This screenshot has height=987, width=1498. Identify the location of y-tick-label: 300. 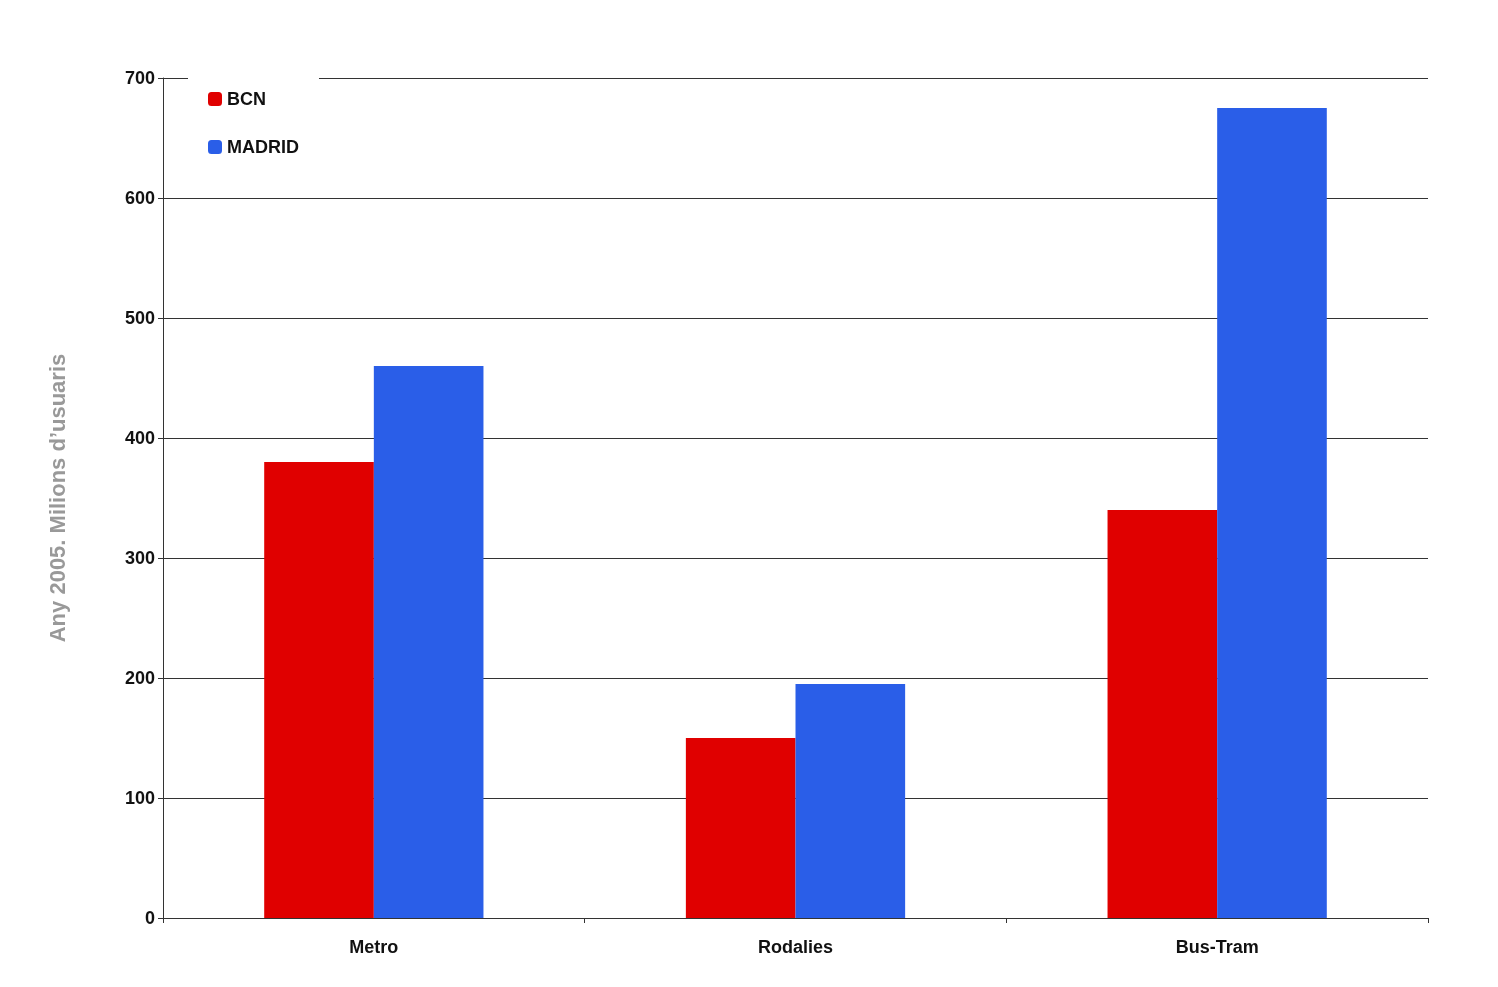
(139, 558).